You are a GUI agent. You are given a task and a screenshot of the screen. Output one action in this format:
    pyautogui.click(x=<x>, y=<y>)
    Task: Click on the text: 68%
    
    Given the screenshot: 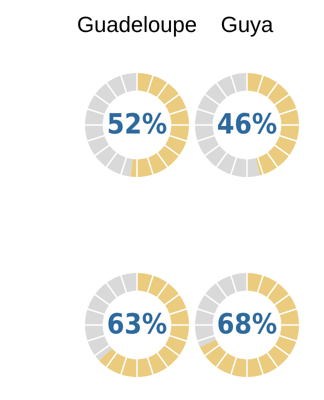 What is the action you would take?
    pyautogui.click(x=247, y=323)
    